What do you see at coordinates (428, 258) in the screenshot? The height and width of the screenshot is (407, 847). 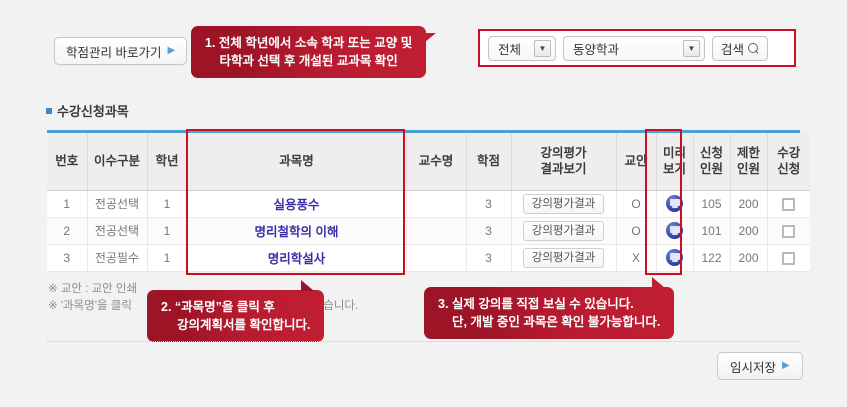 I see `table-row: 3 전공필수 1 명리학설사 3 강의평가결과 X 122 200` at bounding box center [428, 258].